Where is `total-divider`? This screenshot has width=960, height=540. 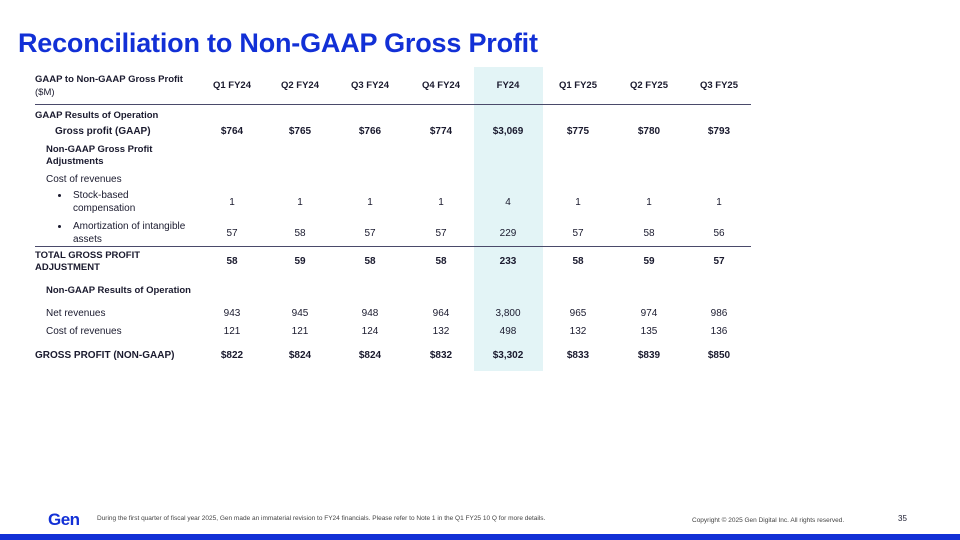
total-divider is located at coordinates (393, 246).